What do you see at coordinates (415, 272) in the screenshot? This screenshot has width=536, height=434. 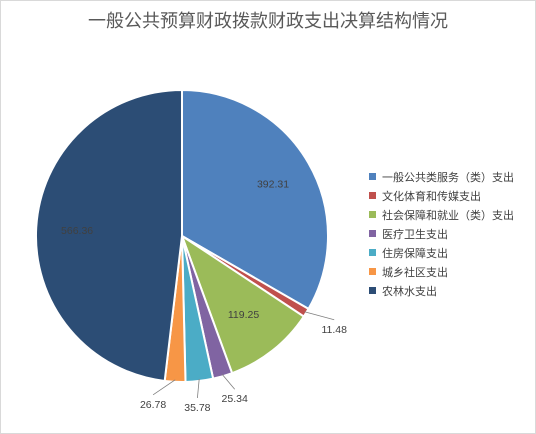 I see `legend-label: 城乡社区支出` at bounding box center [415, 272].